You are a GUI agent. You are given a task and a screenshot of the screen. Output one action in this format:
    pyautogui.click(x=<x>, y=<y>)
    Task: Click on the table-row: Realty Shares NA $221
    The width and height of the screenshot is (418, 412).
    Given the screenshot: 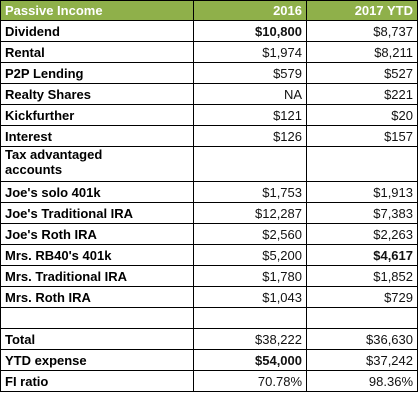 What is the action you would take?
    pyautogui.click(x=209, y=94)
    